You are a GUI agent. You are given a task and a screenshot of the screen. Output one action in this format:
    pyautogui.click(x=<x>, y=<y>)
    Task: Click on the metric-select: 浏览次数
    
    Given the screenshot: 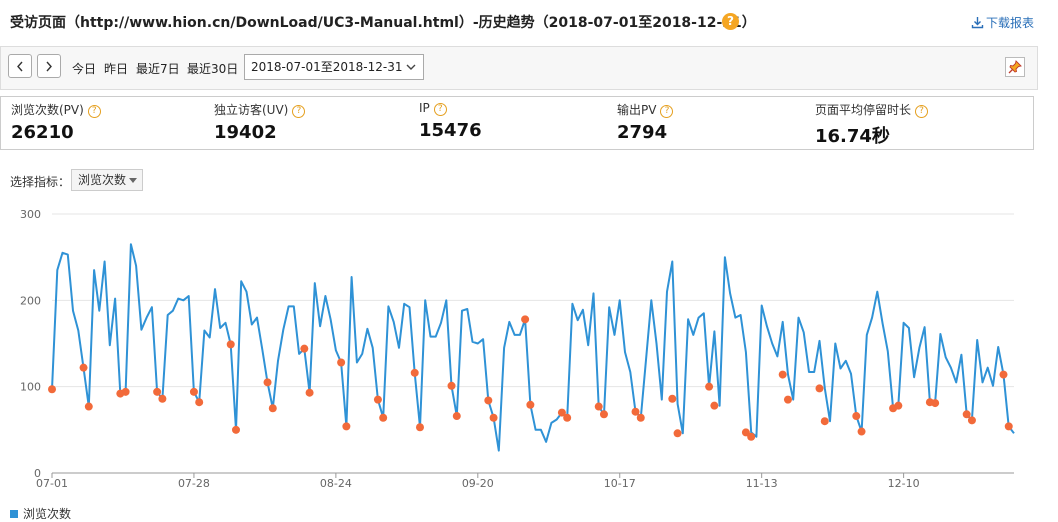 What is the action you would take?
    pyautogui.click(x=107, y=180)
    